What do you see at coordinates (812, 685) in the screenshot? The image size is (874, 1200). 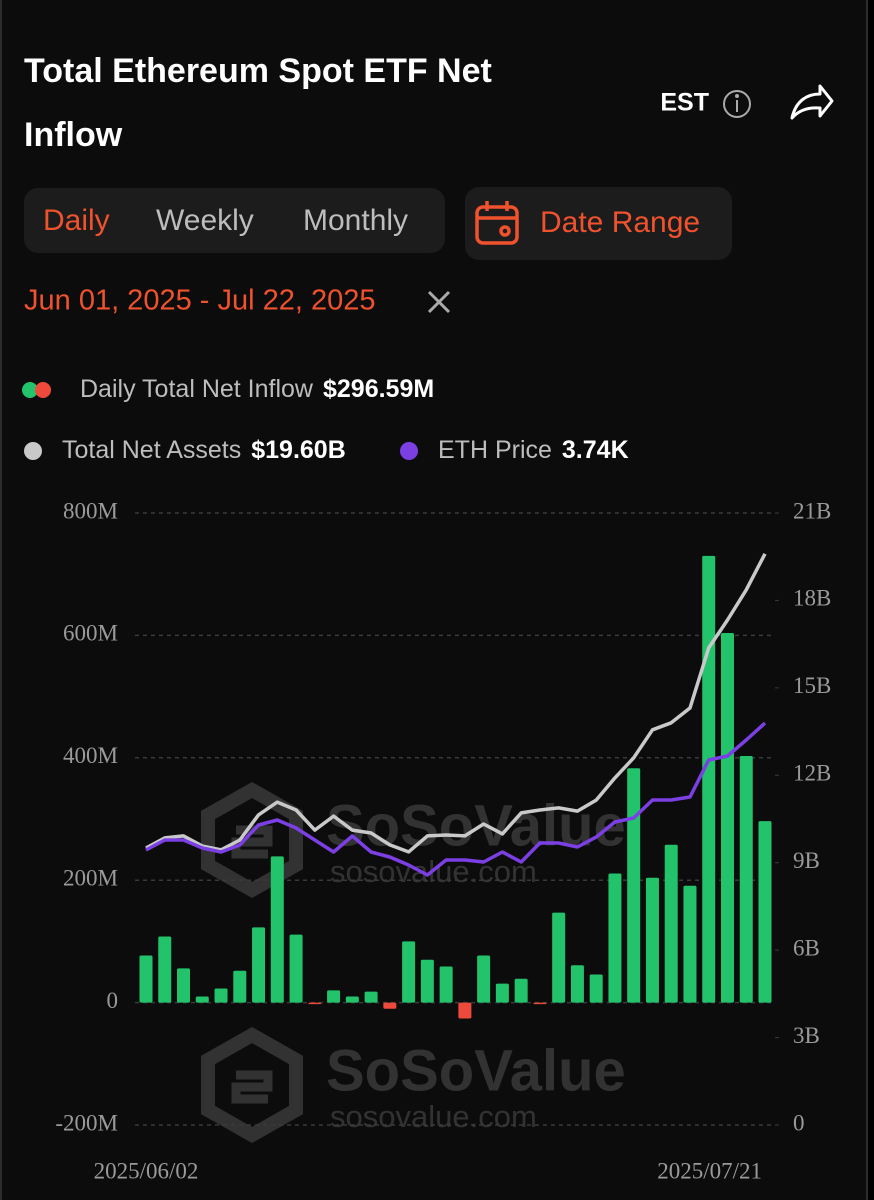 I see `y2-tick-label: 15B` at bounding box center [812, 685].